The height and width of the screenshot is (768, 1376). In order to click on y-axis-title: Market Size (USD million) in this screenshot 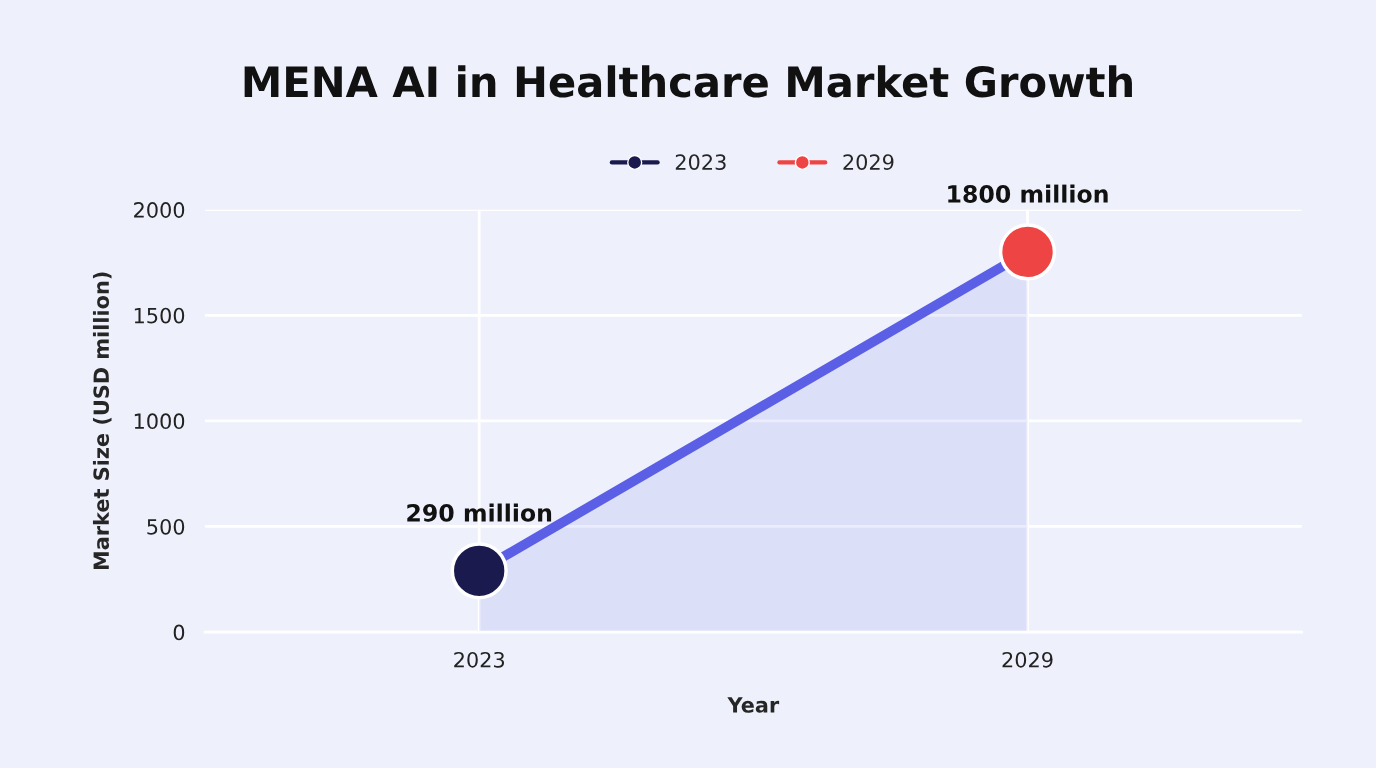, I will do `click(102, 421)`.